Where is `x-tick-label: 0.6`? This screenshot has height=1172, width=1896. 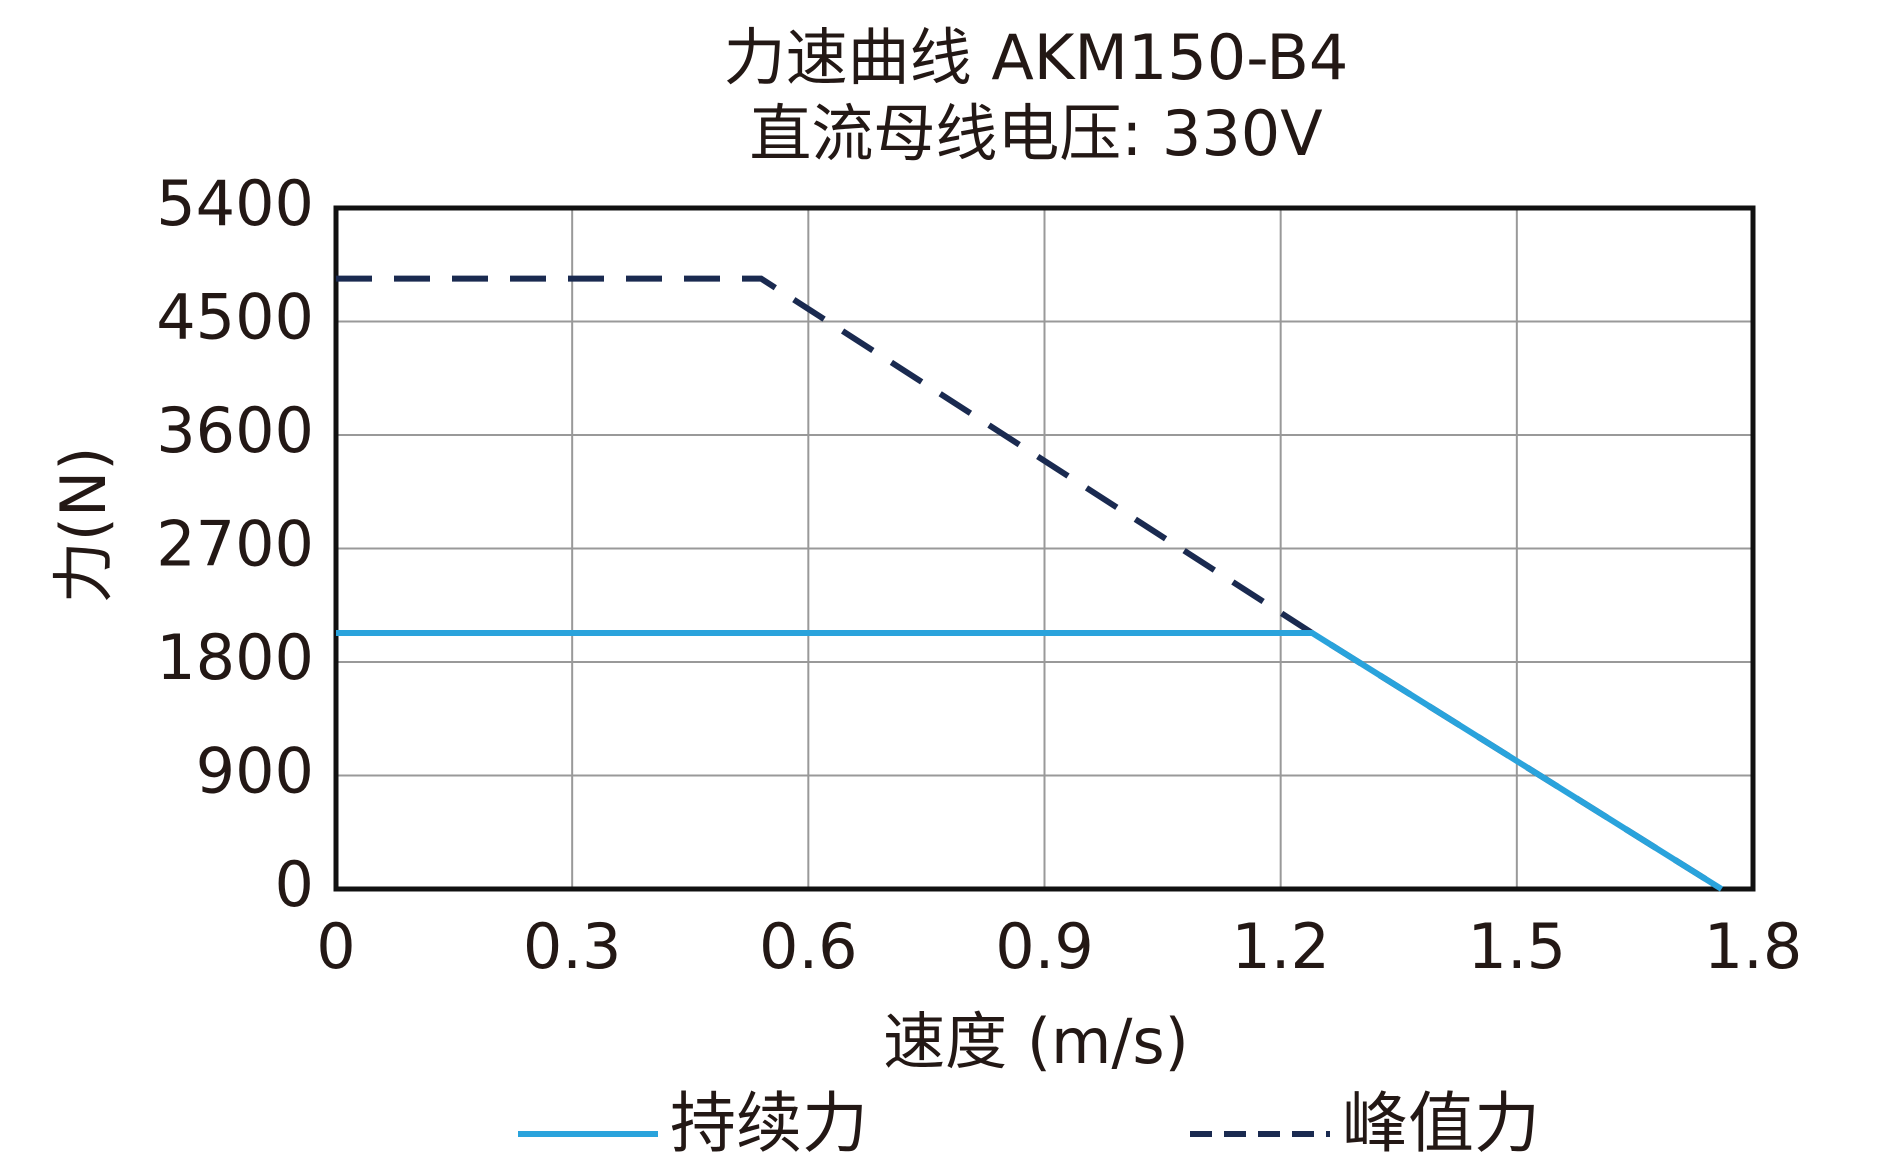
x-tick-label: 0.6 is located at coordinates (808, 946).